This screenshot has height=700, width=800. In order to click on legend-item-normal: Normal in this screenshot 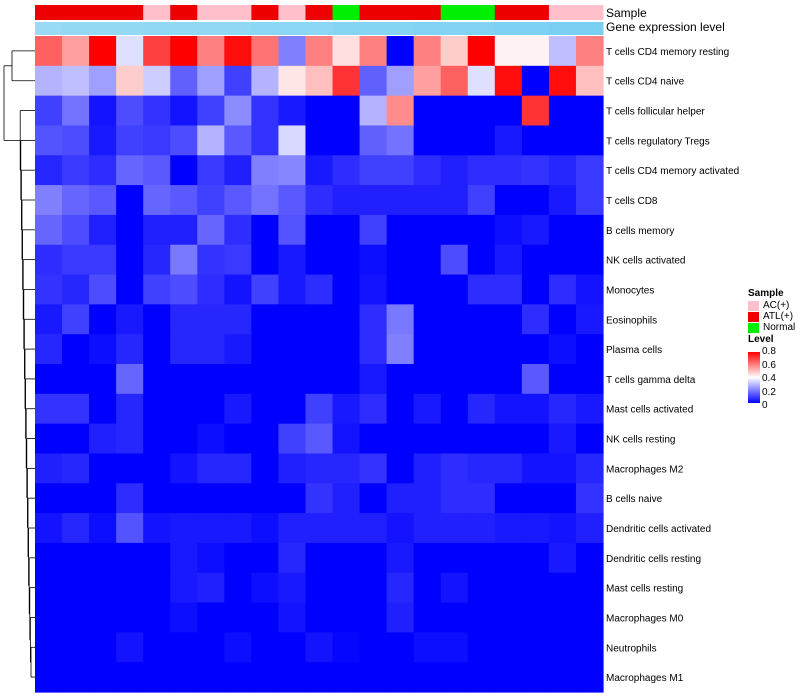, I will do `click(771, 327)`.